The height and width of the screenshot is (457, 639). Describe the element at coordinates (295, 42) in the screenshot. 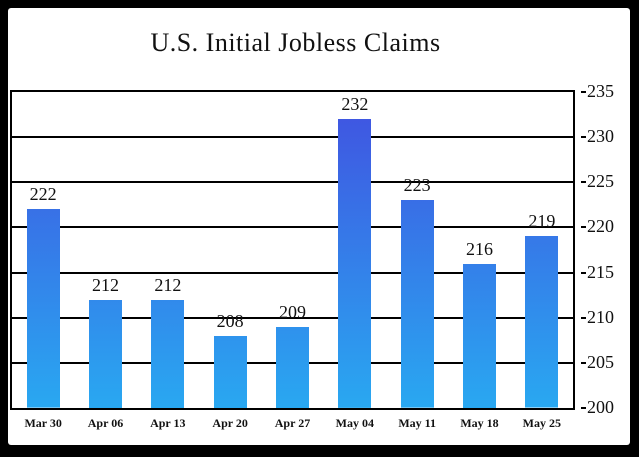

I see `chart-title: U.S. Initial Jobless Claims` at that location.